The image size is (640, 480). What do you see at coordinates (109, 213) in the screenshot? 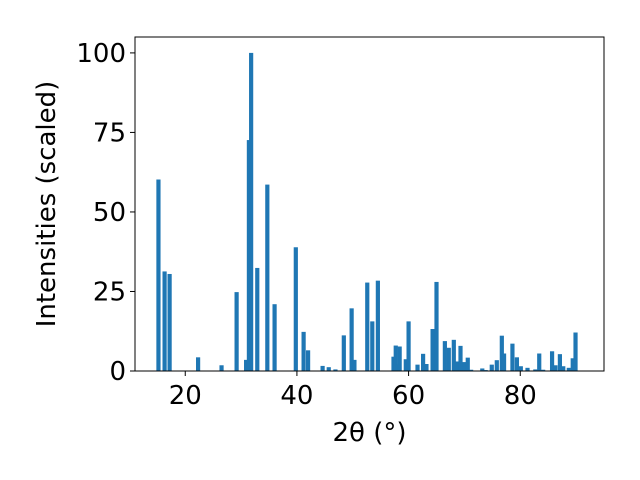
I see `y-tick-label: 50` at bounding box center [109, 213].